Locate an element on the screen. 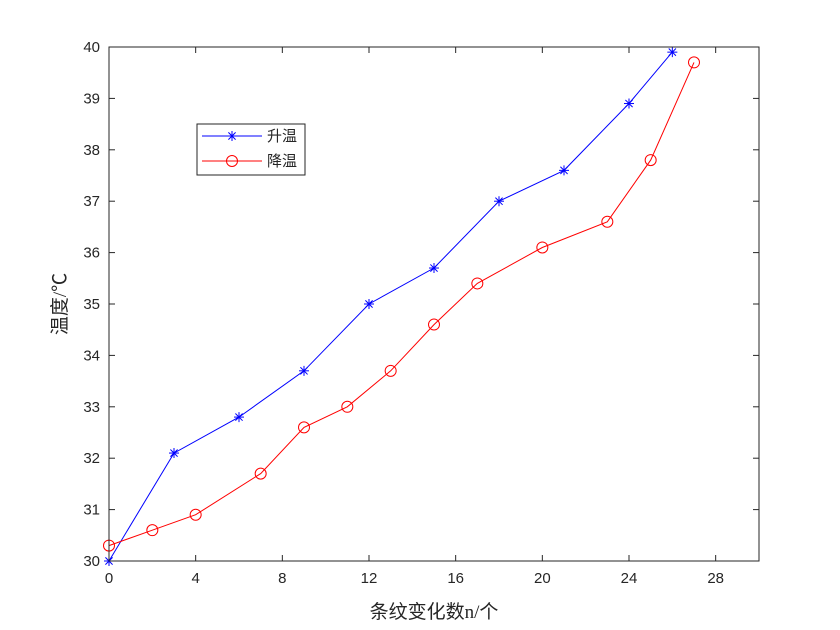  y-tick-label: 40 is located at coordinates (91, 47).